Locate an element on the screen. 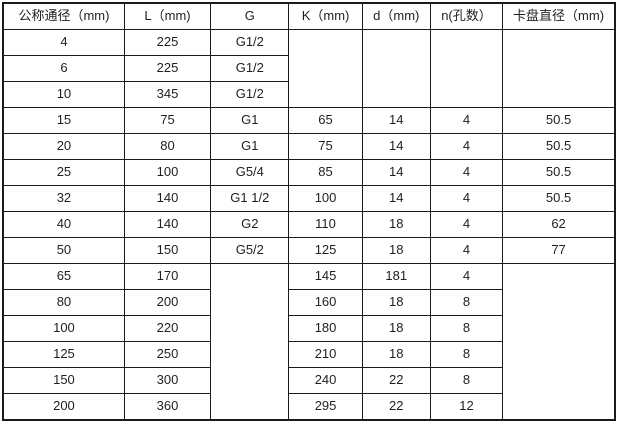  cell-g: G5/4 is located at coordinates (250, 172).